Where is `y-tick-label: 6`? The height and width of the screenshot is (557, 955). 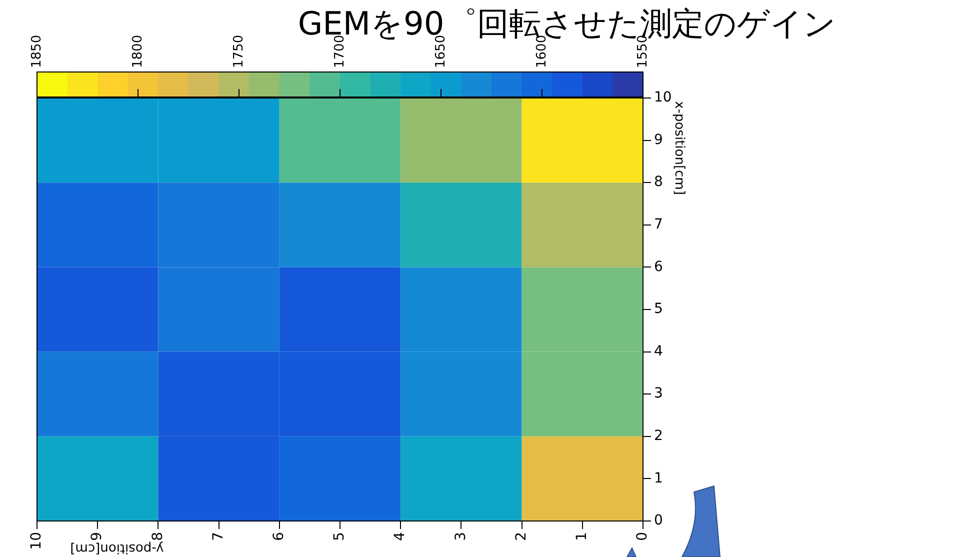
y-tick-label: 6 is located at coordinates (658, 266).